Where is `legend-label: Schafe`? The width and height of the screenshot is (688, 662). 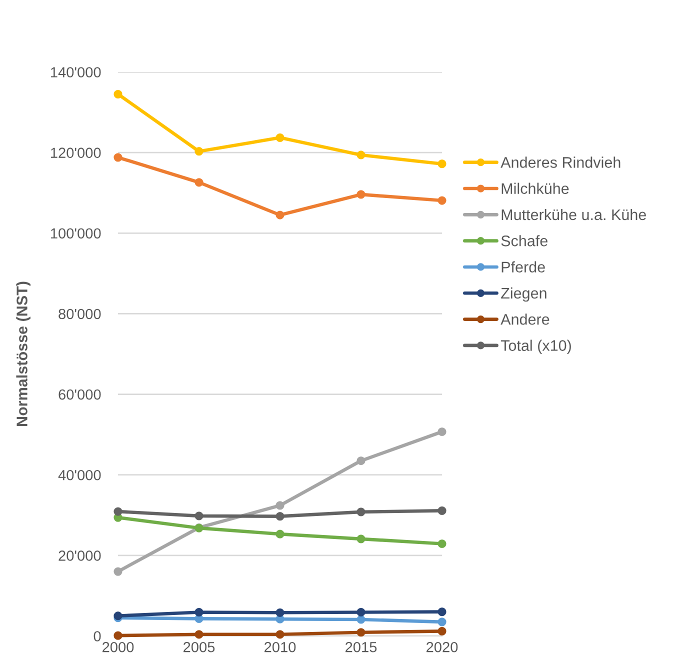
legend-label: Schafe is located at coordinates (524, 240).